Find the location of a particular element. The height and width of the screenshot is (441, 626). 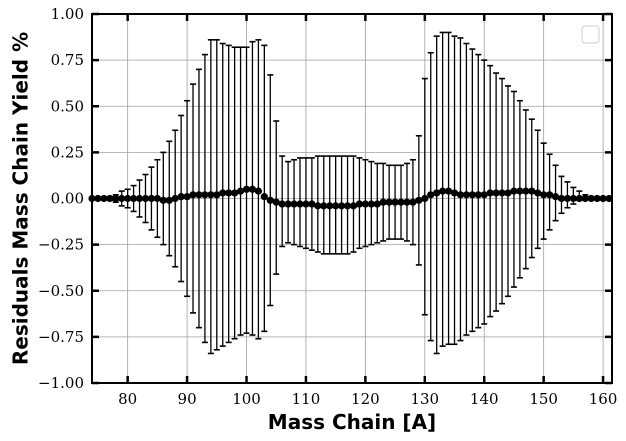

x-tick-label: 110 is located at coordinates (306, 399).